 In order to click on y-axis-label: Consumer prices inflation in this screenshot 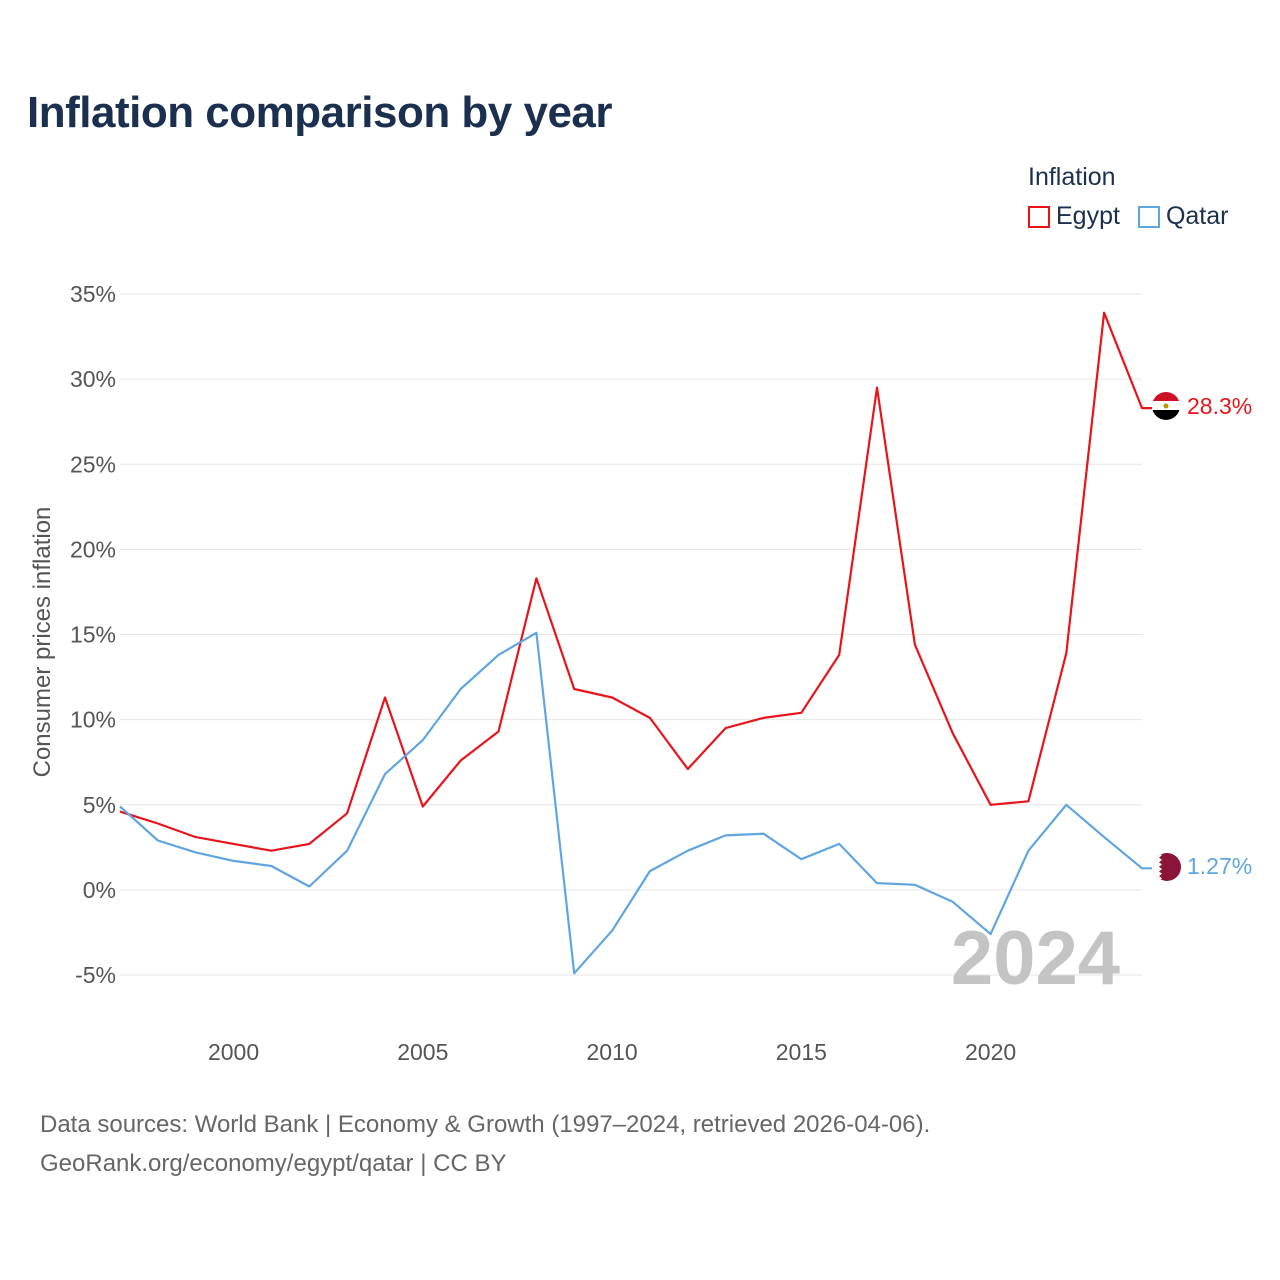, I will do `click(42, 642)`.